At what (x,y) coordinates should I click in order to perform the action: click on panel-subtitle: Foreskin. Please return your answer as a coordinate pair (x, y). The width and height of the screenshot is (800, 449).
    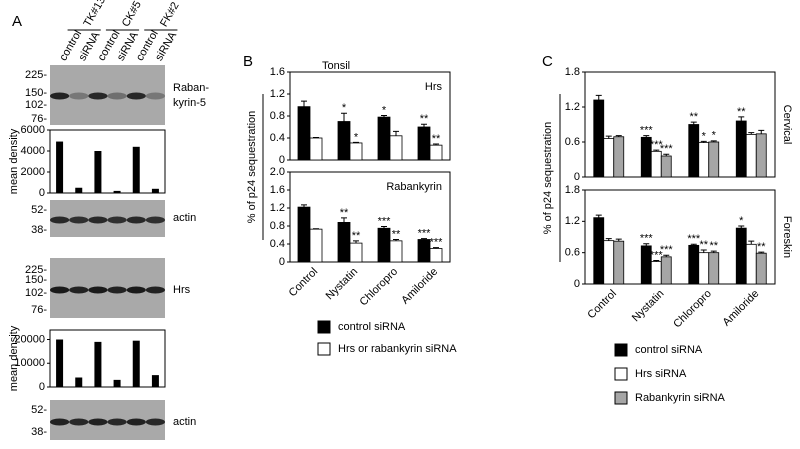
    Looking at the image, I should click on (787, 237).